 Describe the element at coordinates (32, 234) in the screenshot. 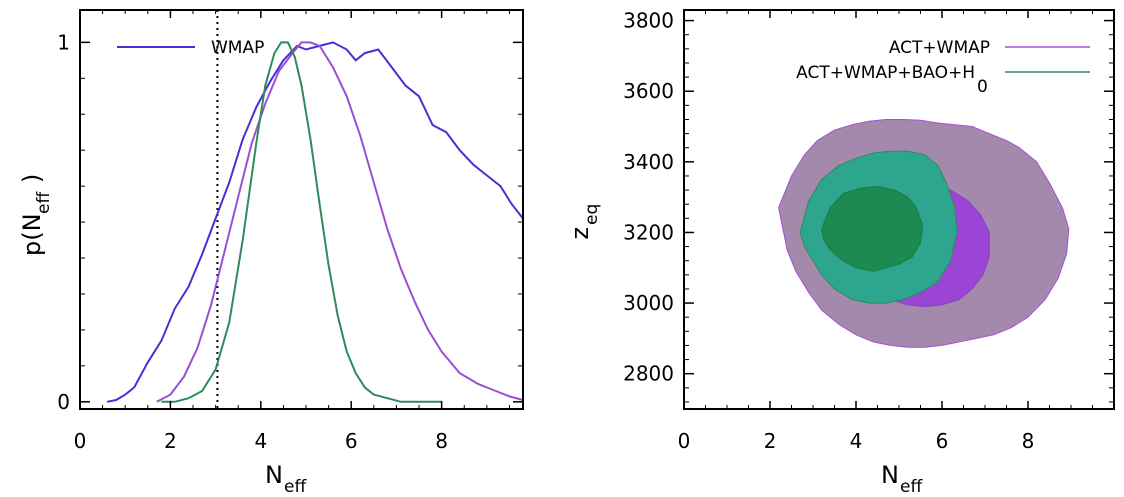

I see `left-y-axis-title: p(N` at that location.